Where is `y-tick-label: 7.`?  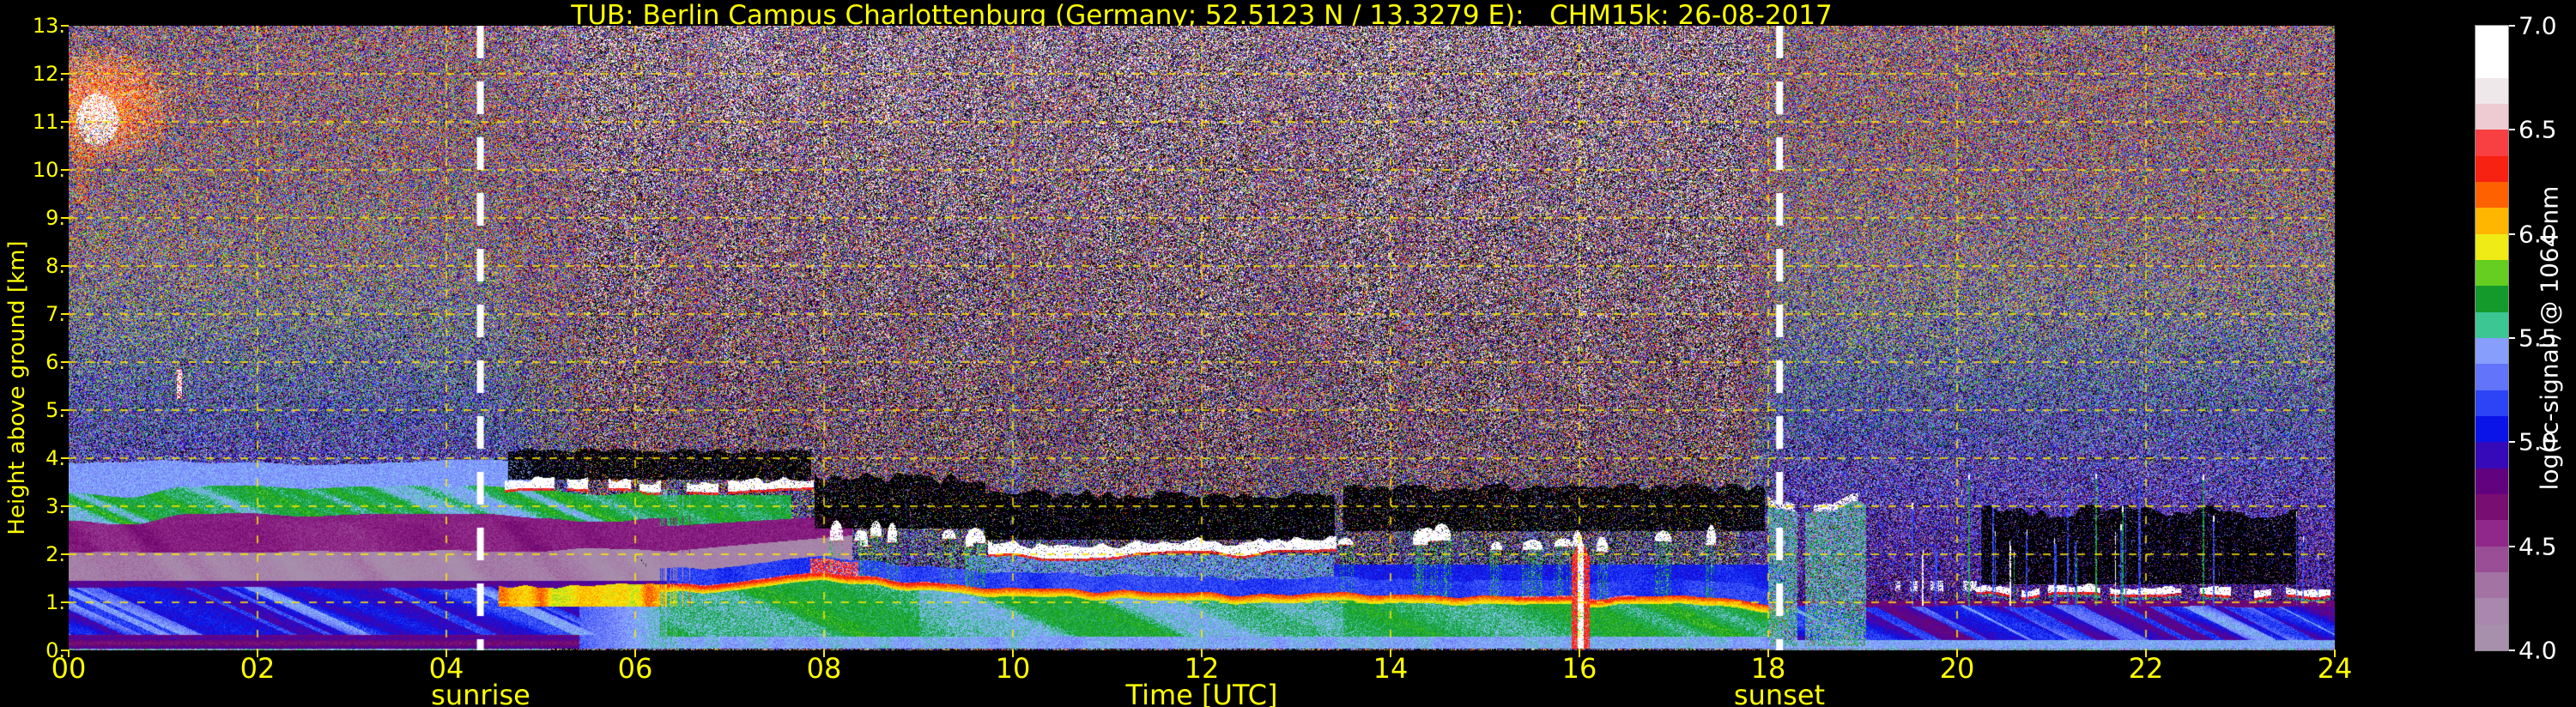 y-tick-label: 7. is located at coordinates (55, 314).